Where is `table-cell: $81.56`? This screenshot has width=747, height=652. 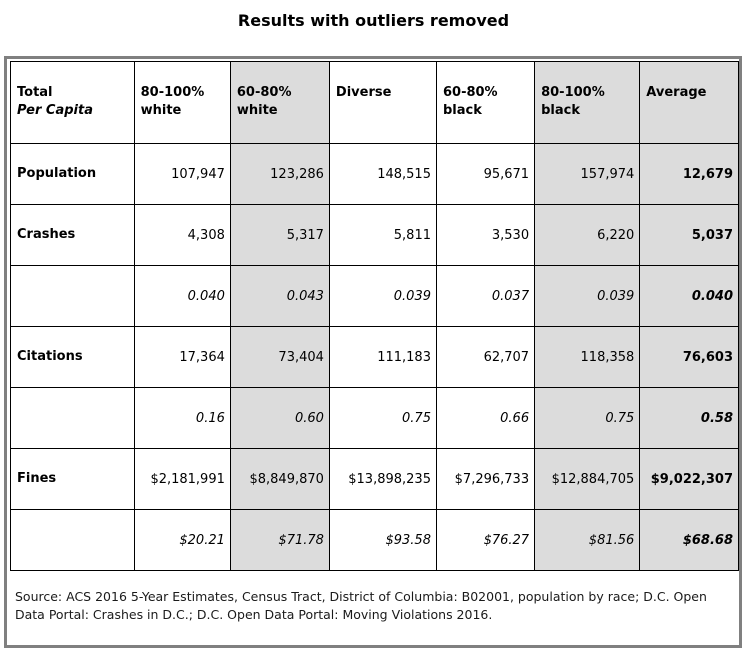
table-cell: $81.56 is located at coordinates (587, 540).